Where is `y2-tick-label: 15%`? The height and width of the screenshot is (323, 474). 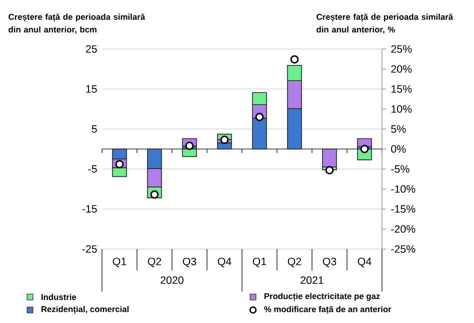
y2-tick-label: 15% is located at coordinates (402, 89).